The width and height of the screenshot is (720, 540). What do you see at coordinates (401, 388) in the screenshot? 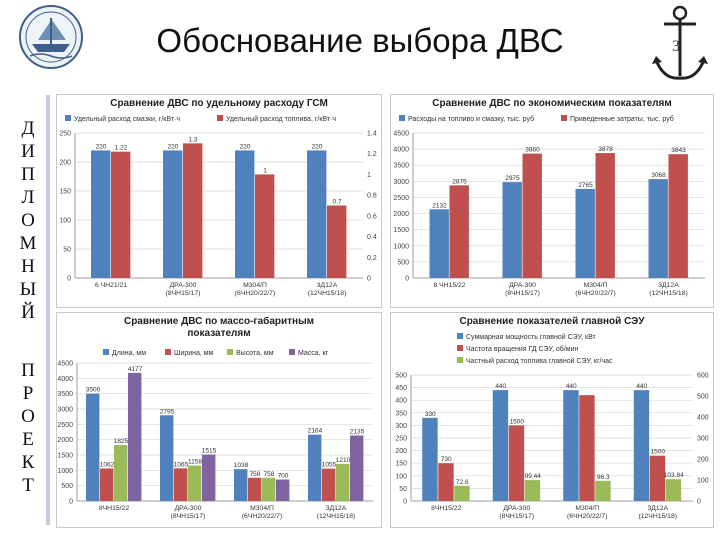
I see `y-tick-label: 450` at bounding box center [401, 388].